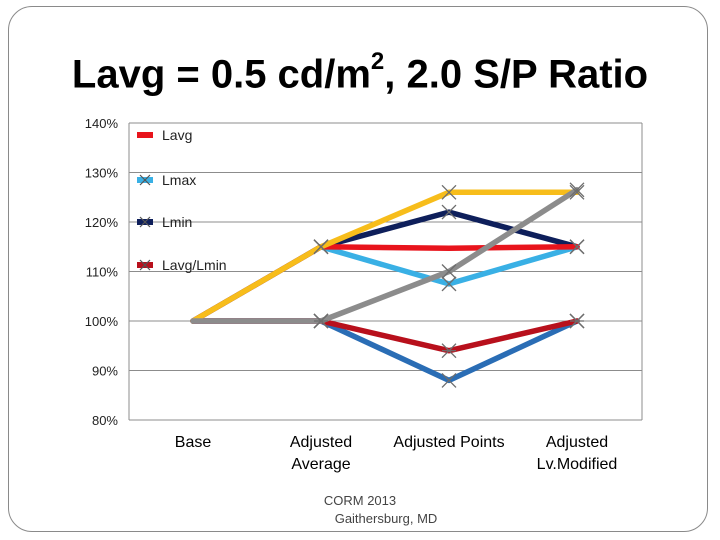  Describe the element at coordinates (182, 200) in the screenshot. I see `legend: Lavg Lmax Lmin Lavg/Lmin` at that location.